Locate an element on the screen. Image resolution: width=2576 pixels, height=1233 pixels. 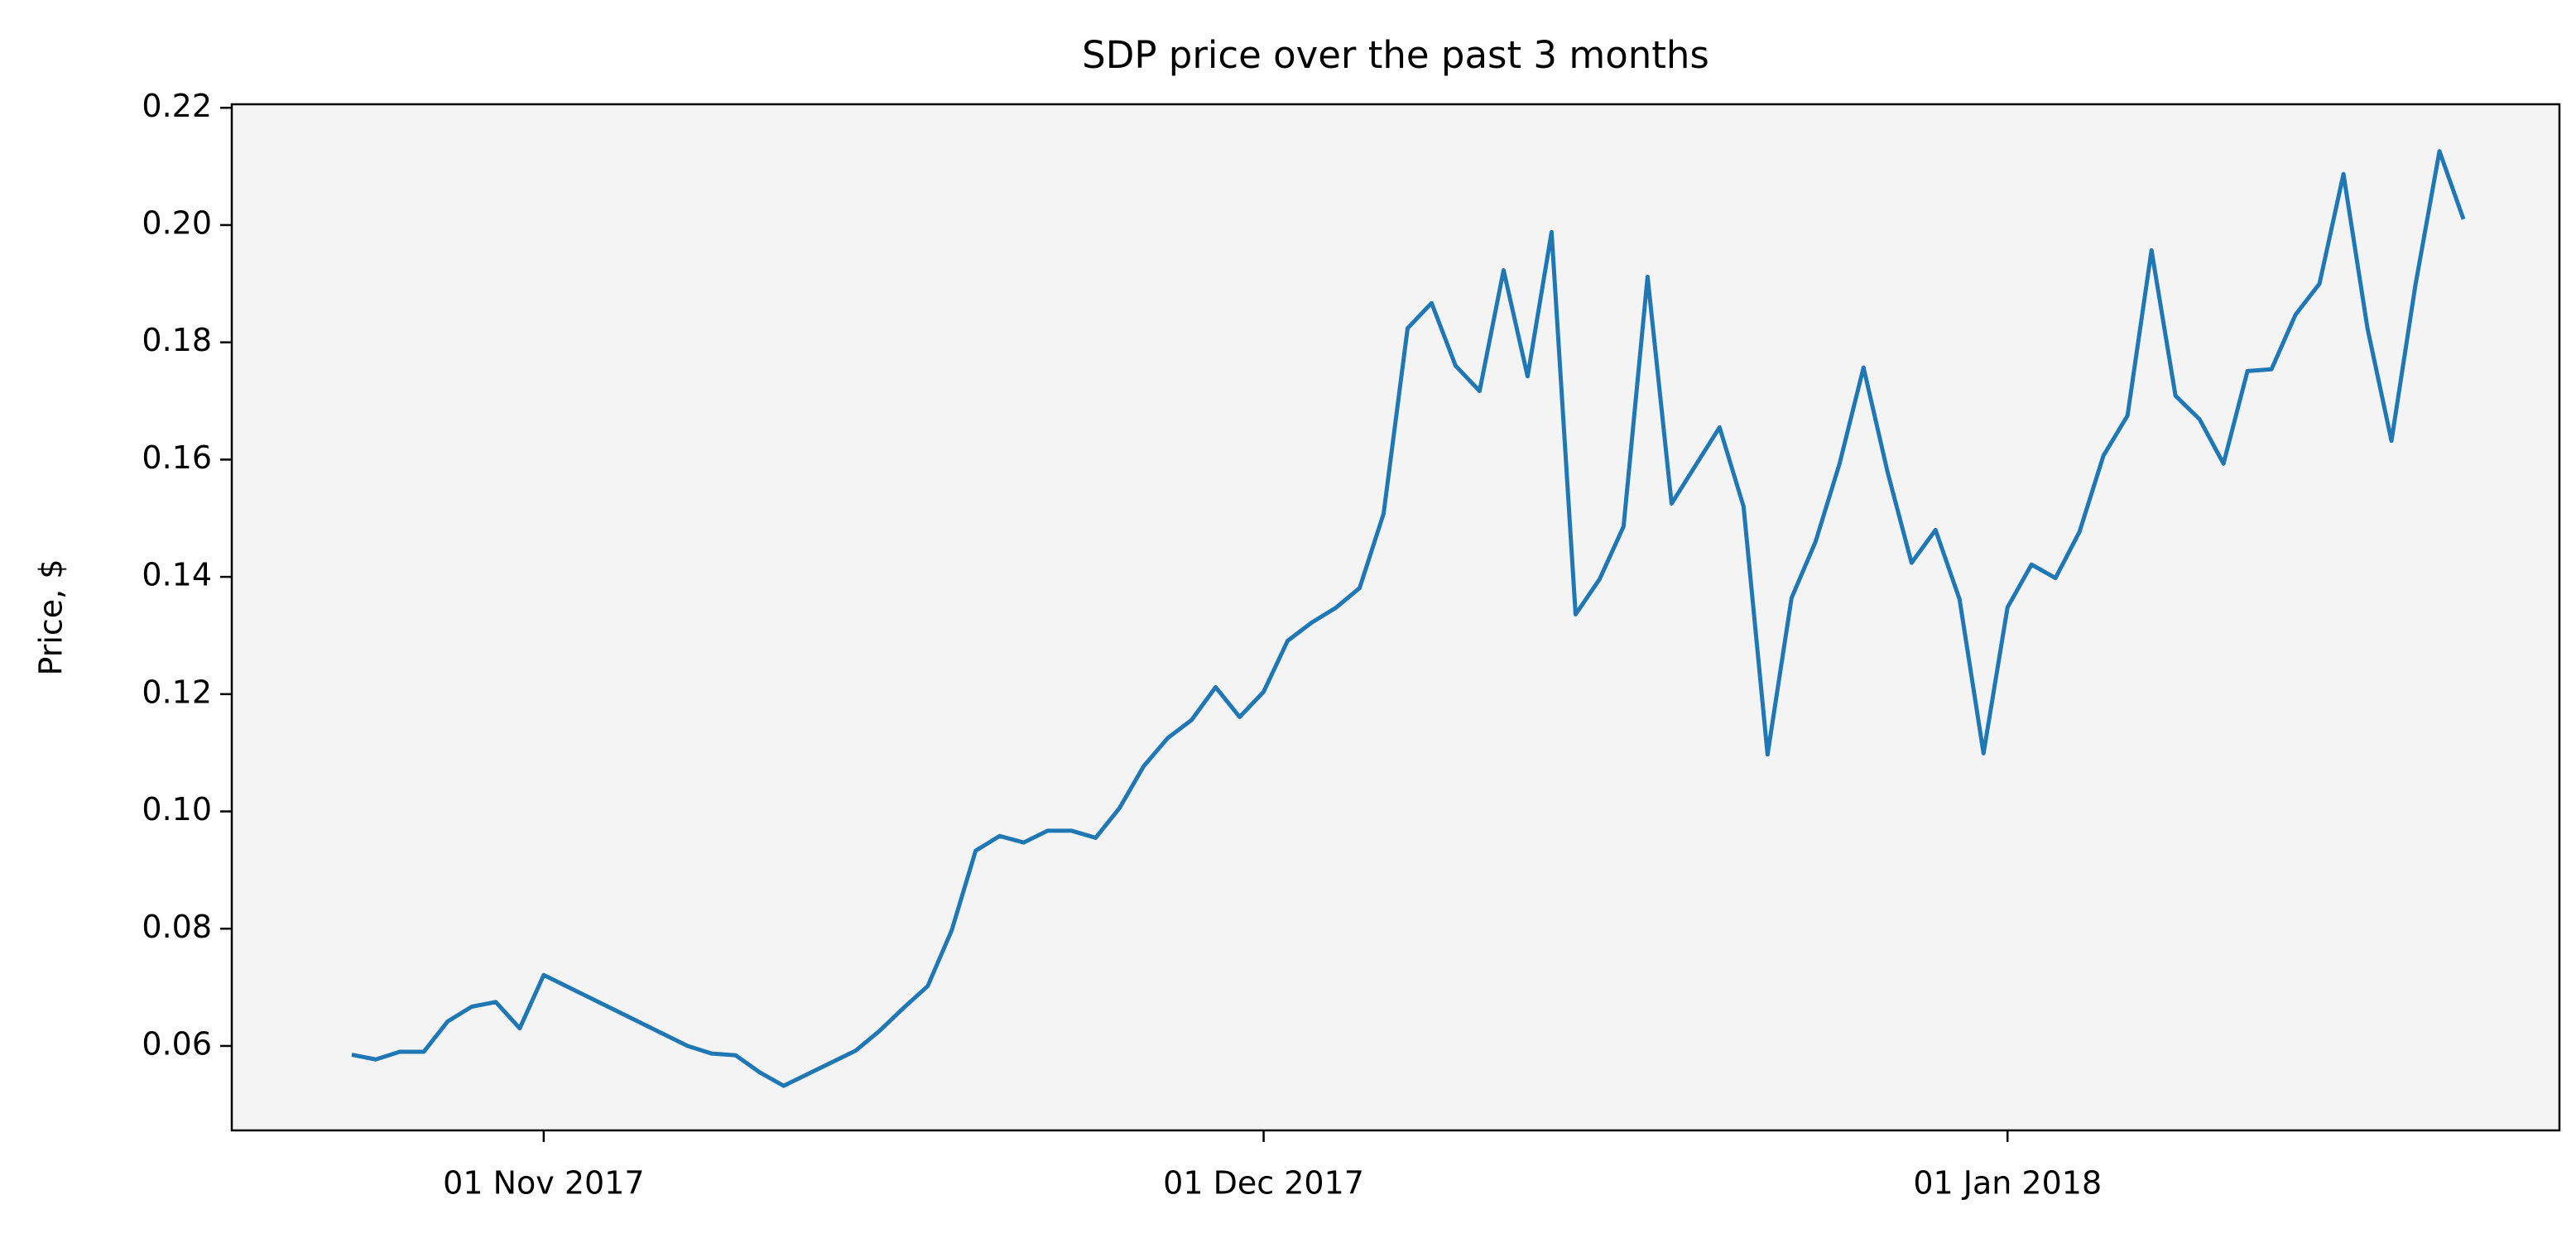
y-tick-label: 0.06 is located at coordinates (177, 1043).